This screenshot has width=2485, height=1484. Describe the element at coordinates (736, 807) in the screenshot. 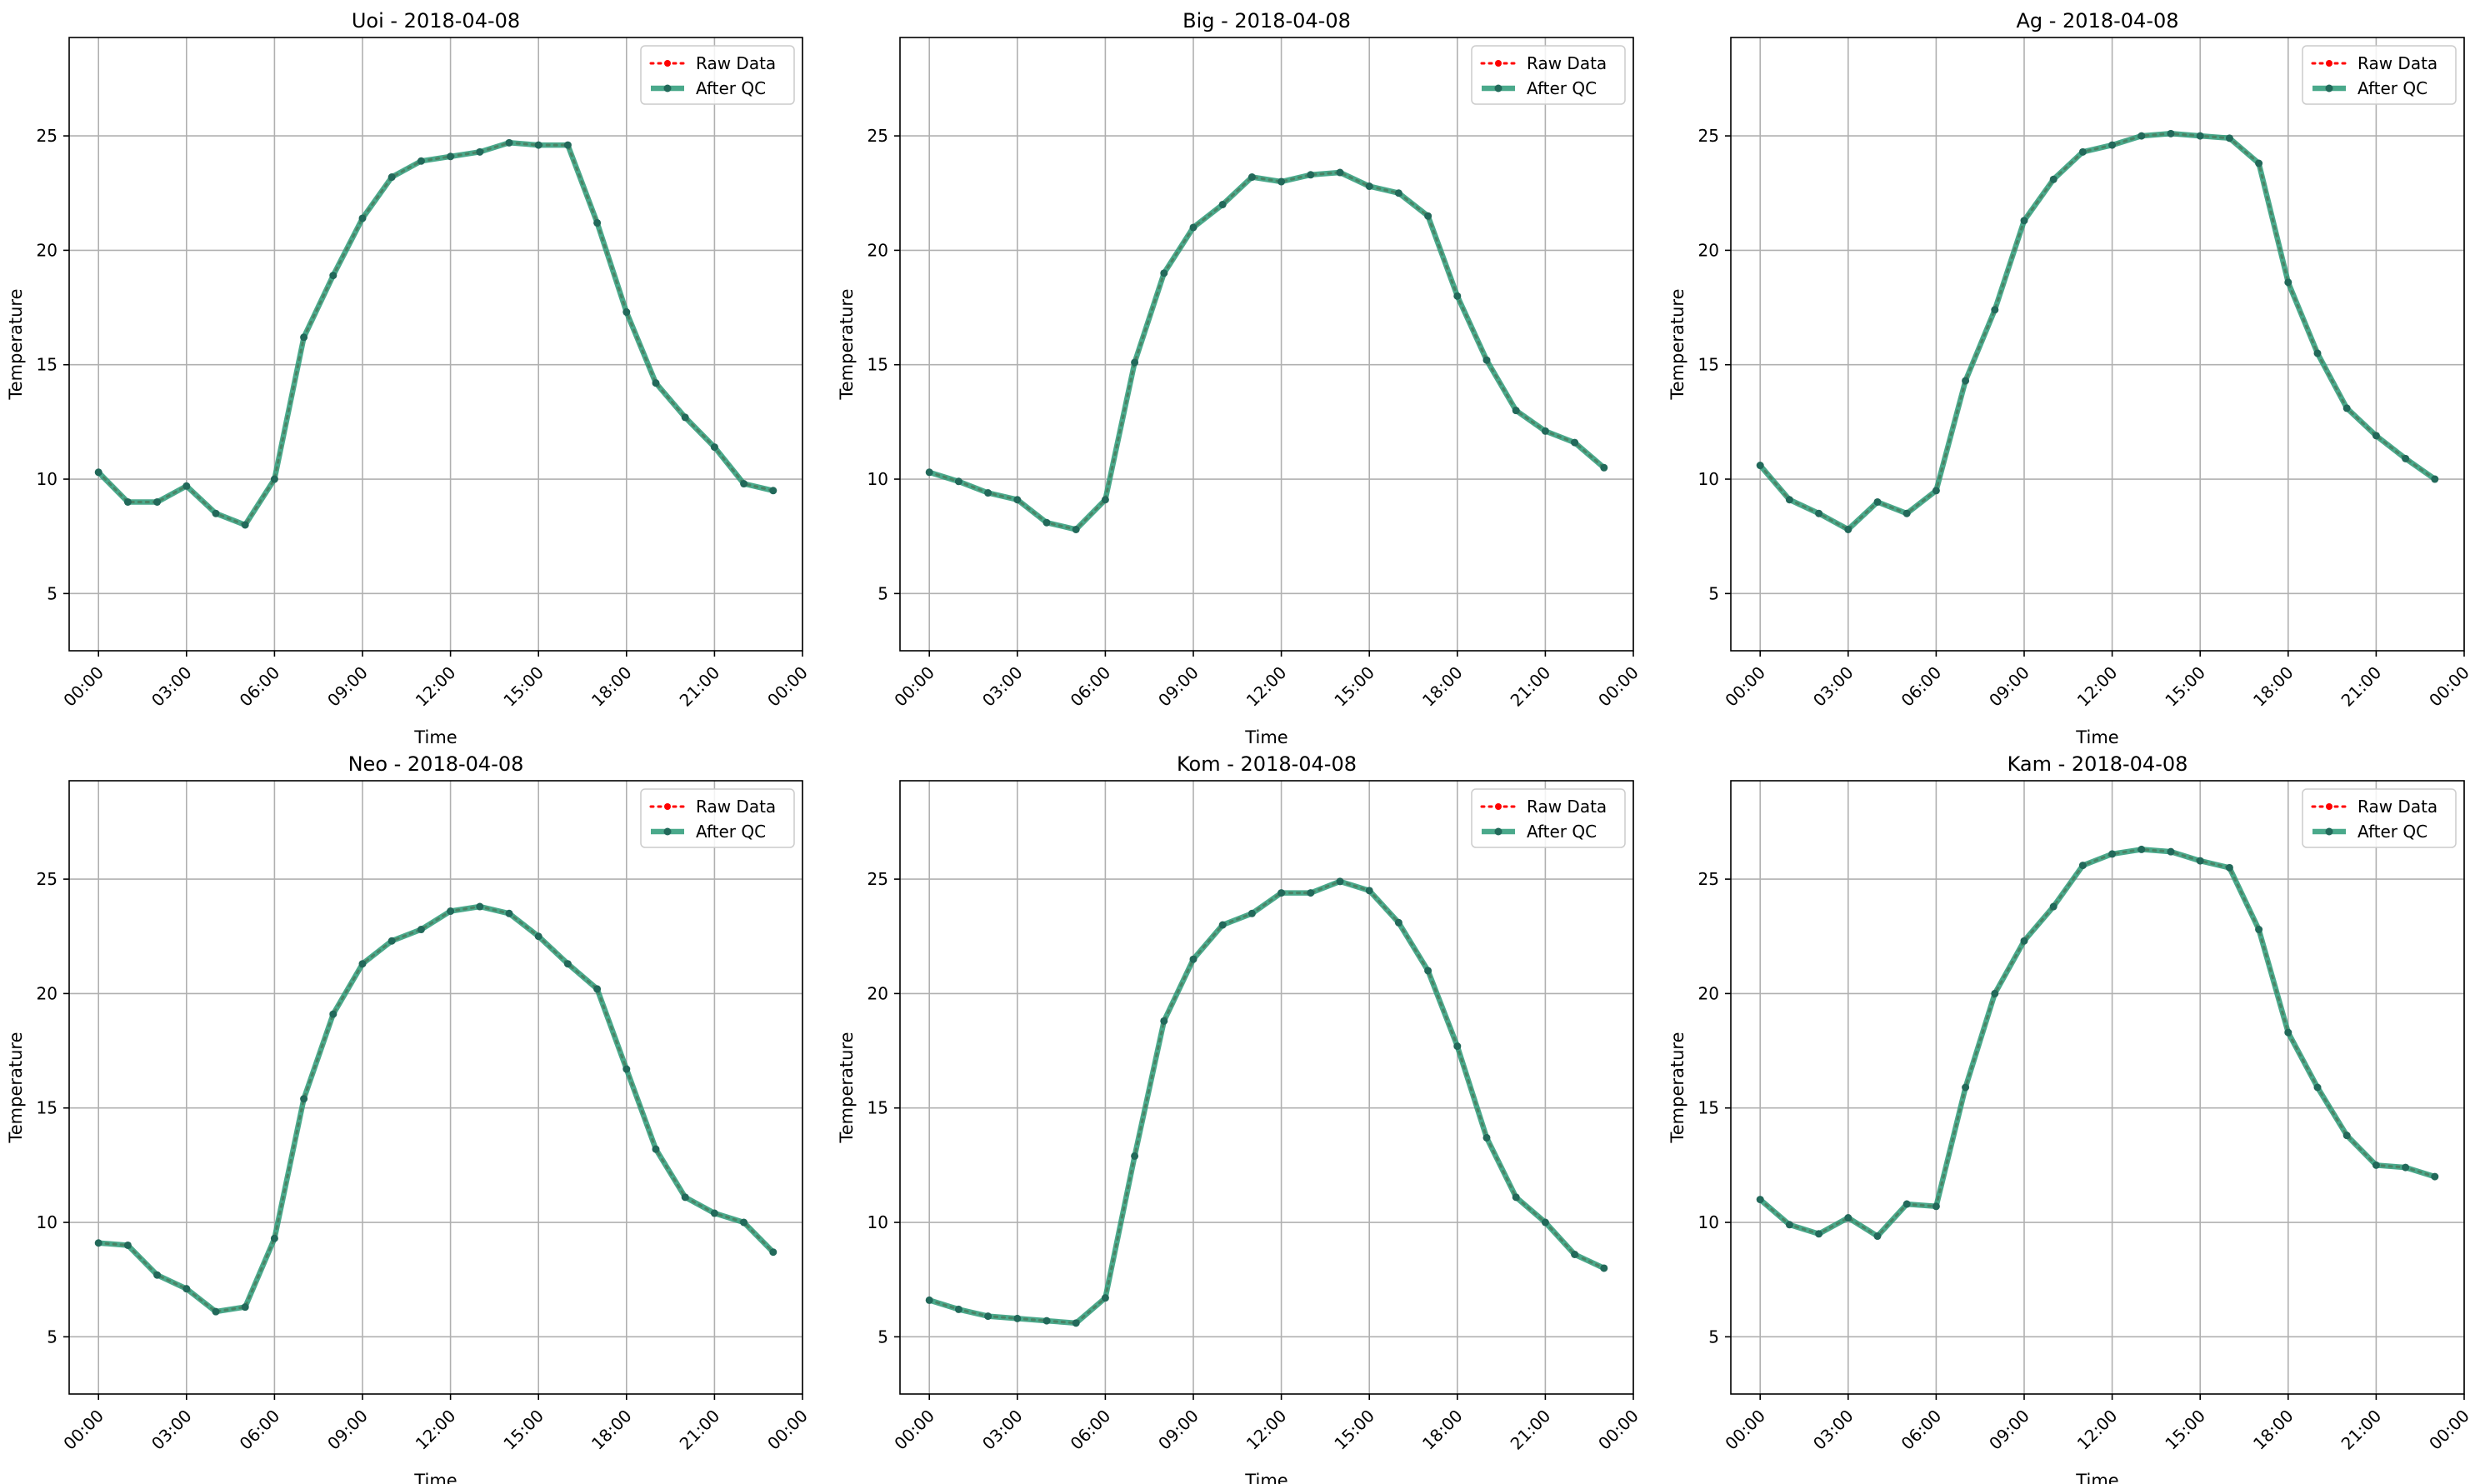

I see `legend-label-raw: Raw Data` at that location.